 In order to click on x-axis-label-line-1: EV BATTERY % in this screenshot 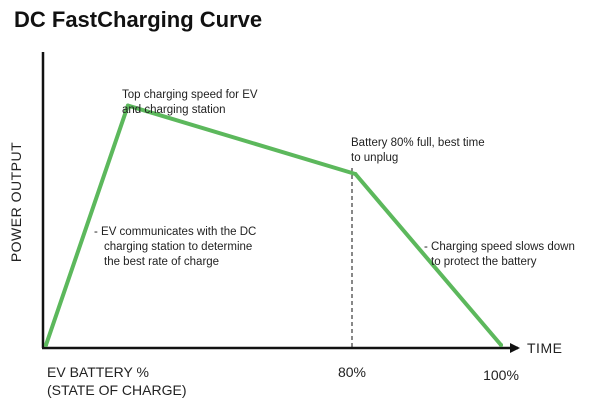, I will do `click(98, 372)`.